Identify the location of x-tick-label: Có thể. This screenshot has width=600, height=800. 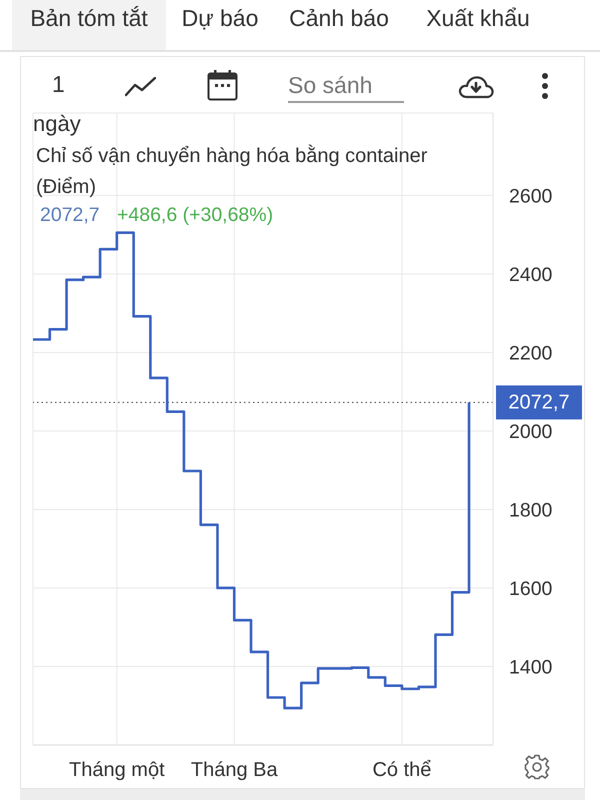
(402, 770).